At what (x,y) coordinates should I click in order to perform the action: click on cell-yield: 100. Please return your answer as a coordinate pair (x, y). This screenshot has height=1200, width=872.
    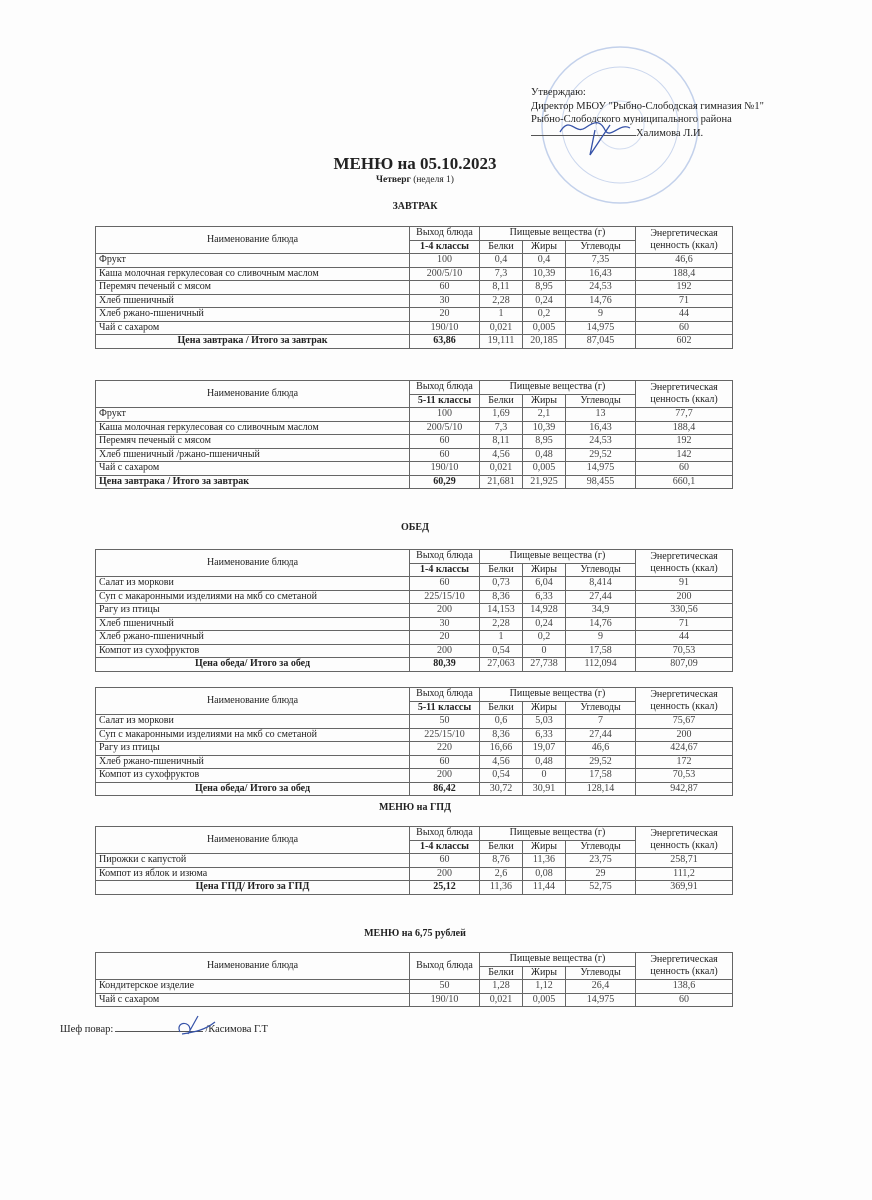
    Looking at the image, I should click on (444, 260).